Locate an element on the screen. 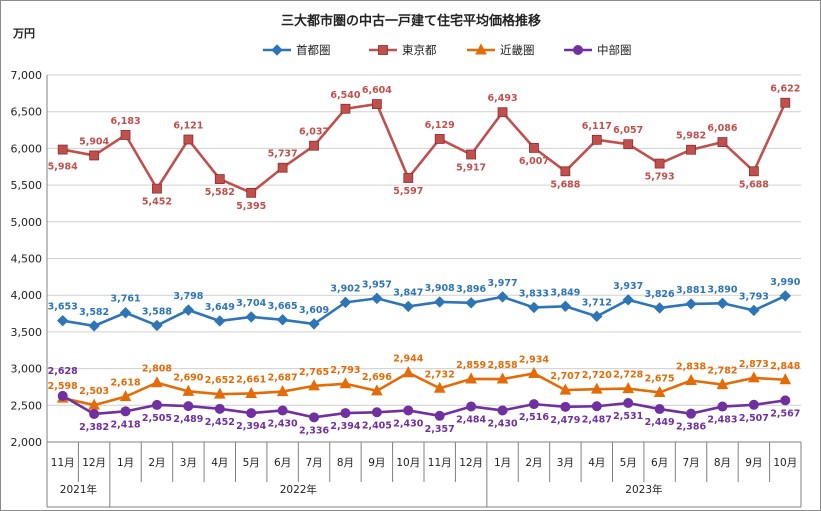 The width and height of the screenshot is (821, 511). data-label: 2,838 is located at coordinates (691, 366).